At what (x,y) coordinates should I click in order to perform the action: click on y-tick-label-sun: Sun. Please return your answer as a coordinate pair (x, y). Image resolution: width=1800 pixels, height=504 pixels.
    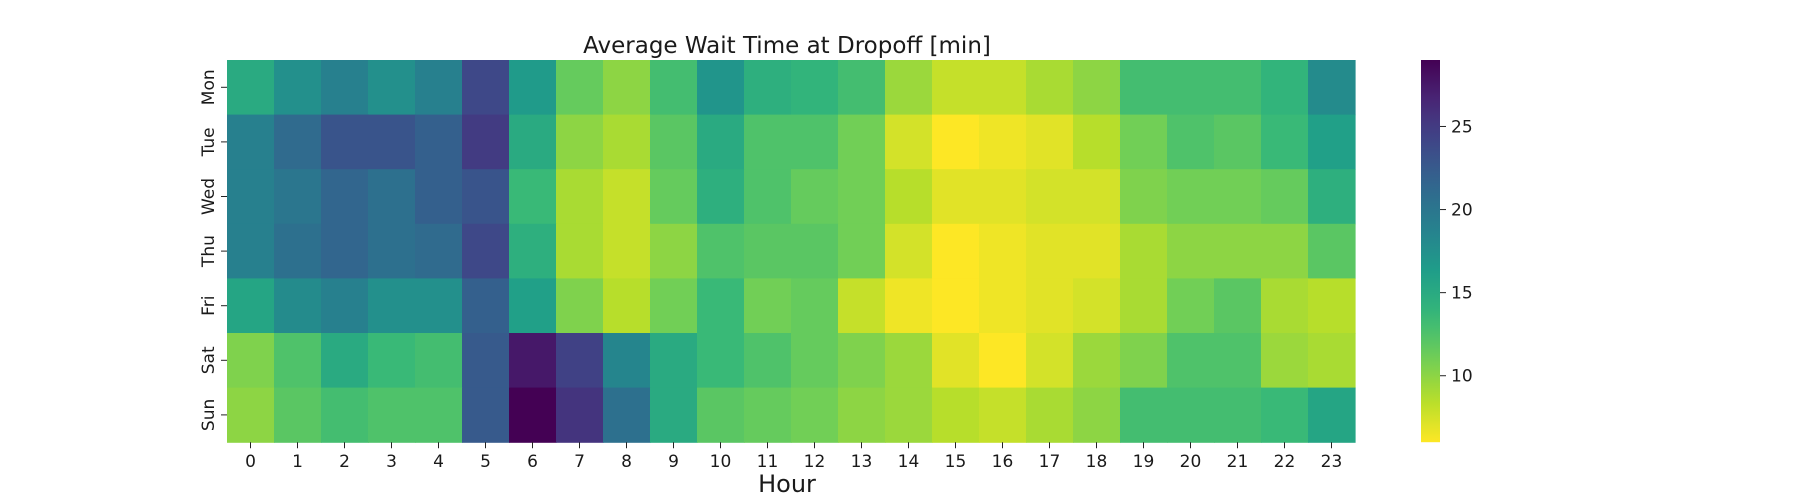
    Looking at the image, I should click on (209, 415).